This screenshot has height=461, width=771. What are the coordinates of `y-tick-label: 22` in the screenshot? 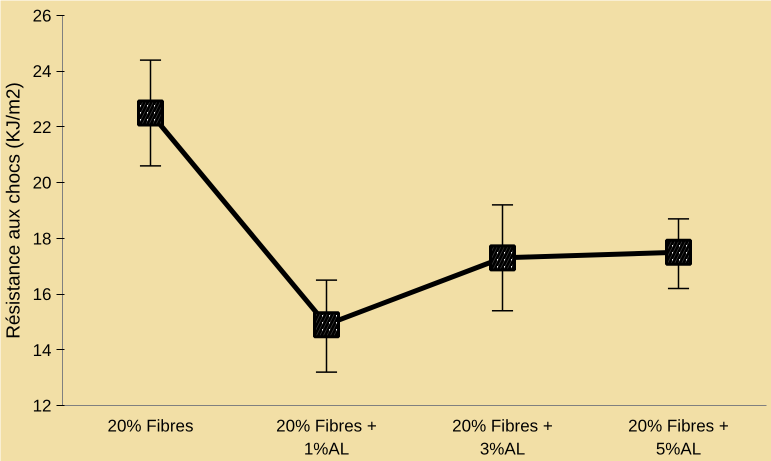 It's located at (42, 127).